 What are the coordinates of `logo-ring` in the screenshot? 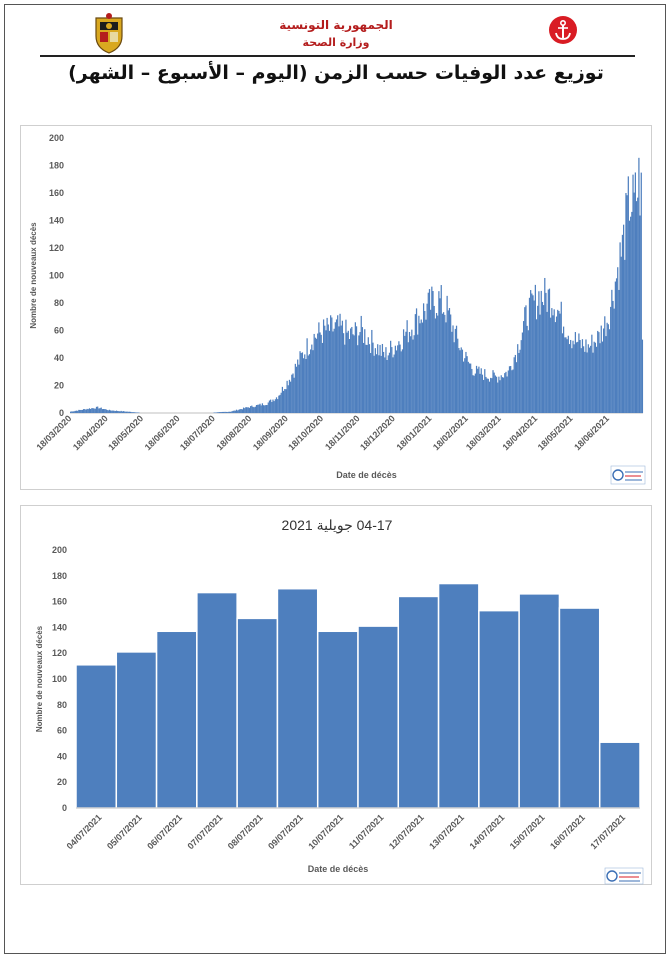 It's located at (612, 876).